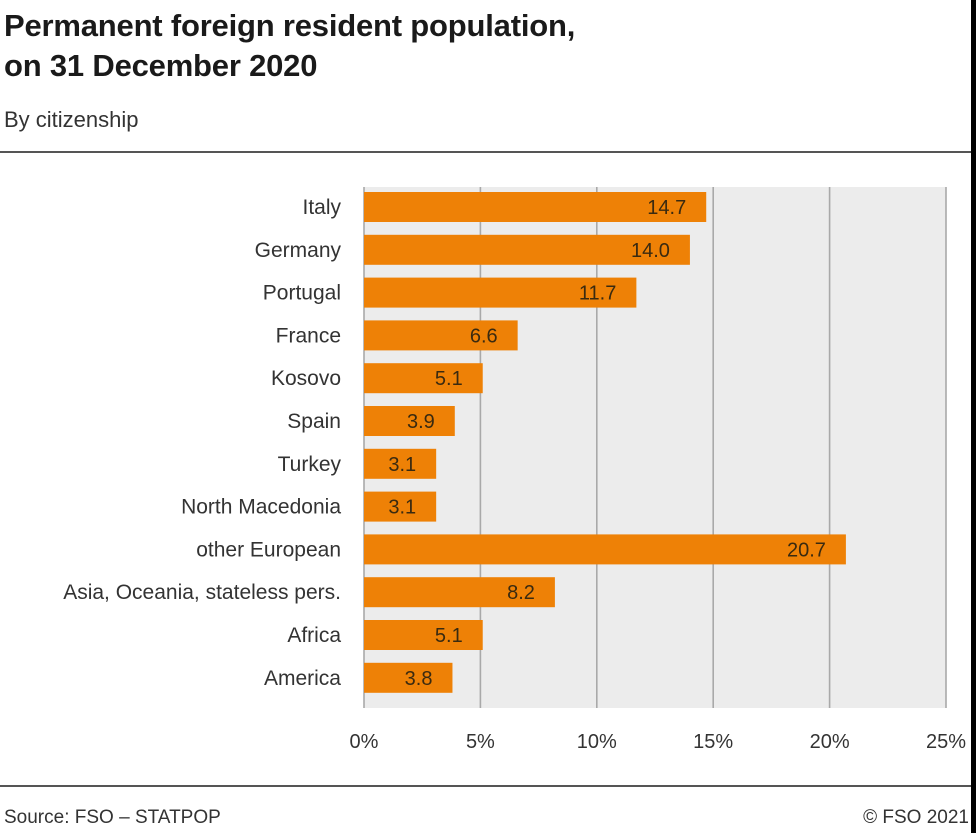 Image resolution: width=976 pixels, height=833 pixels. Describe the element at coordinates (202, 592) in the screenshot. I see `category-label: Asia, Oceania, stateless pers.` at that location.